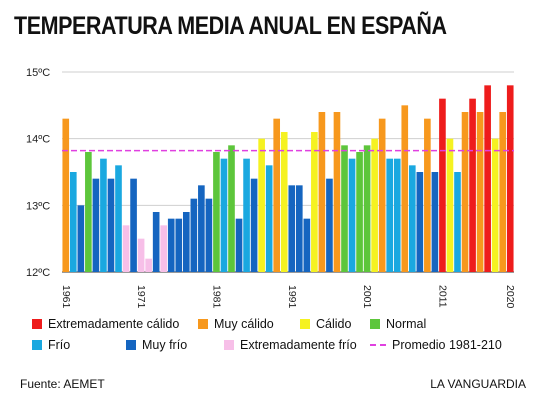  I want to click on legend-item-normal: Normal, so click(398, 324).